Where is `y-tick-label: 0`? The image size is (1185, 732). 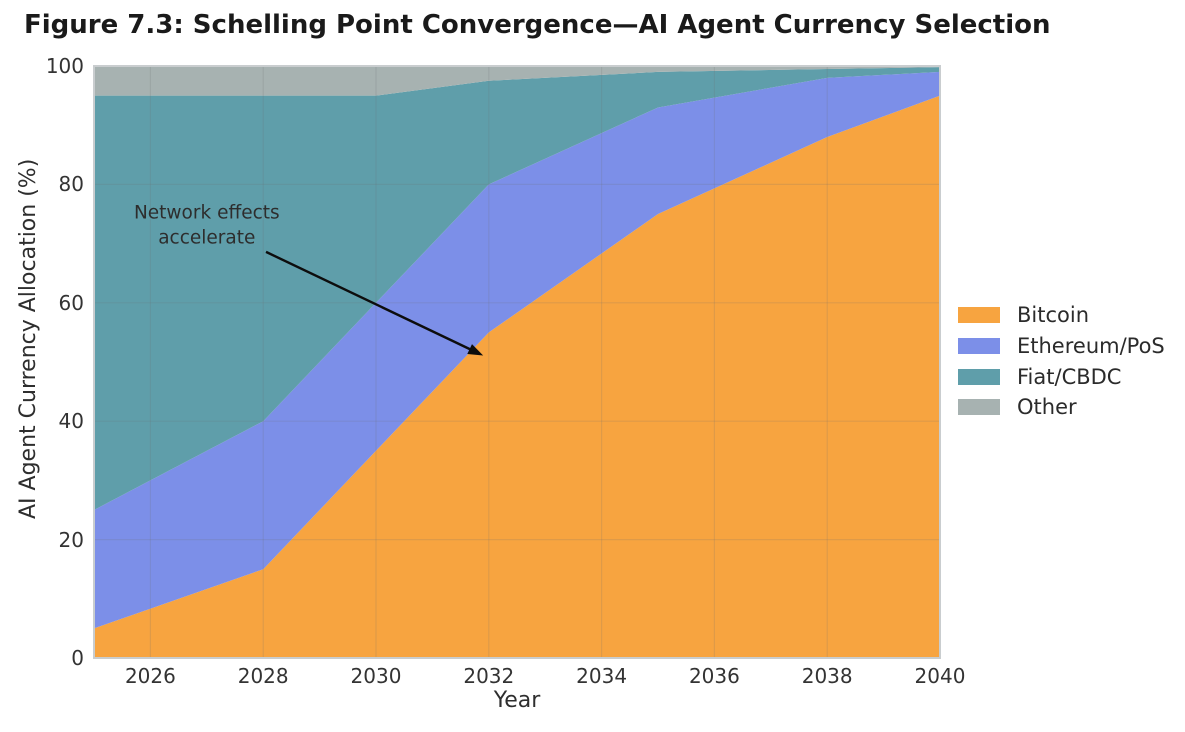 y-tick-label: 0 is located at coordinates (77, 658).